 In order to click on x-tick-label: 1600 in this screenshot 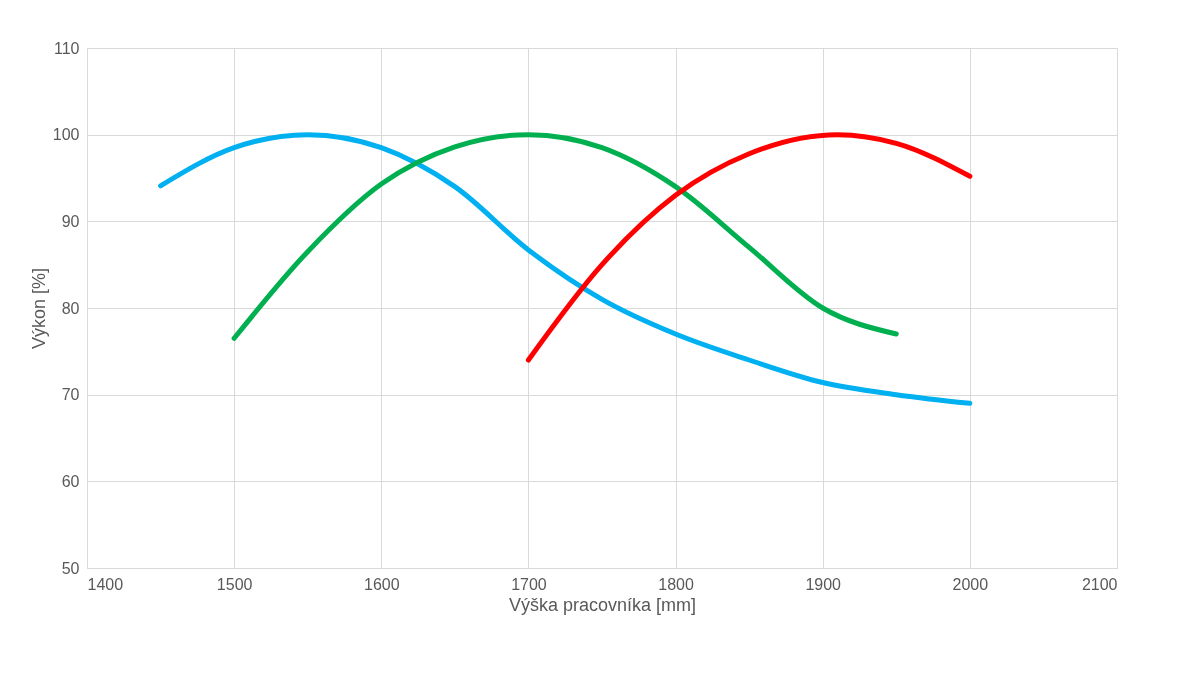, I will do `click(381, 584)`.